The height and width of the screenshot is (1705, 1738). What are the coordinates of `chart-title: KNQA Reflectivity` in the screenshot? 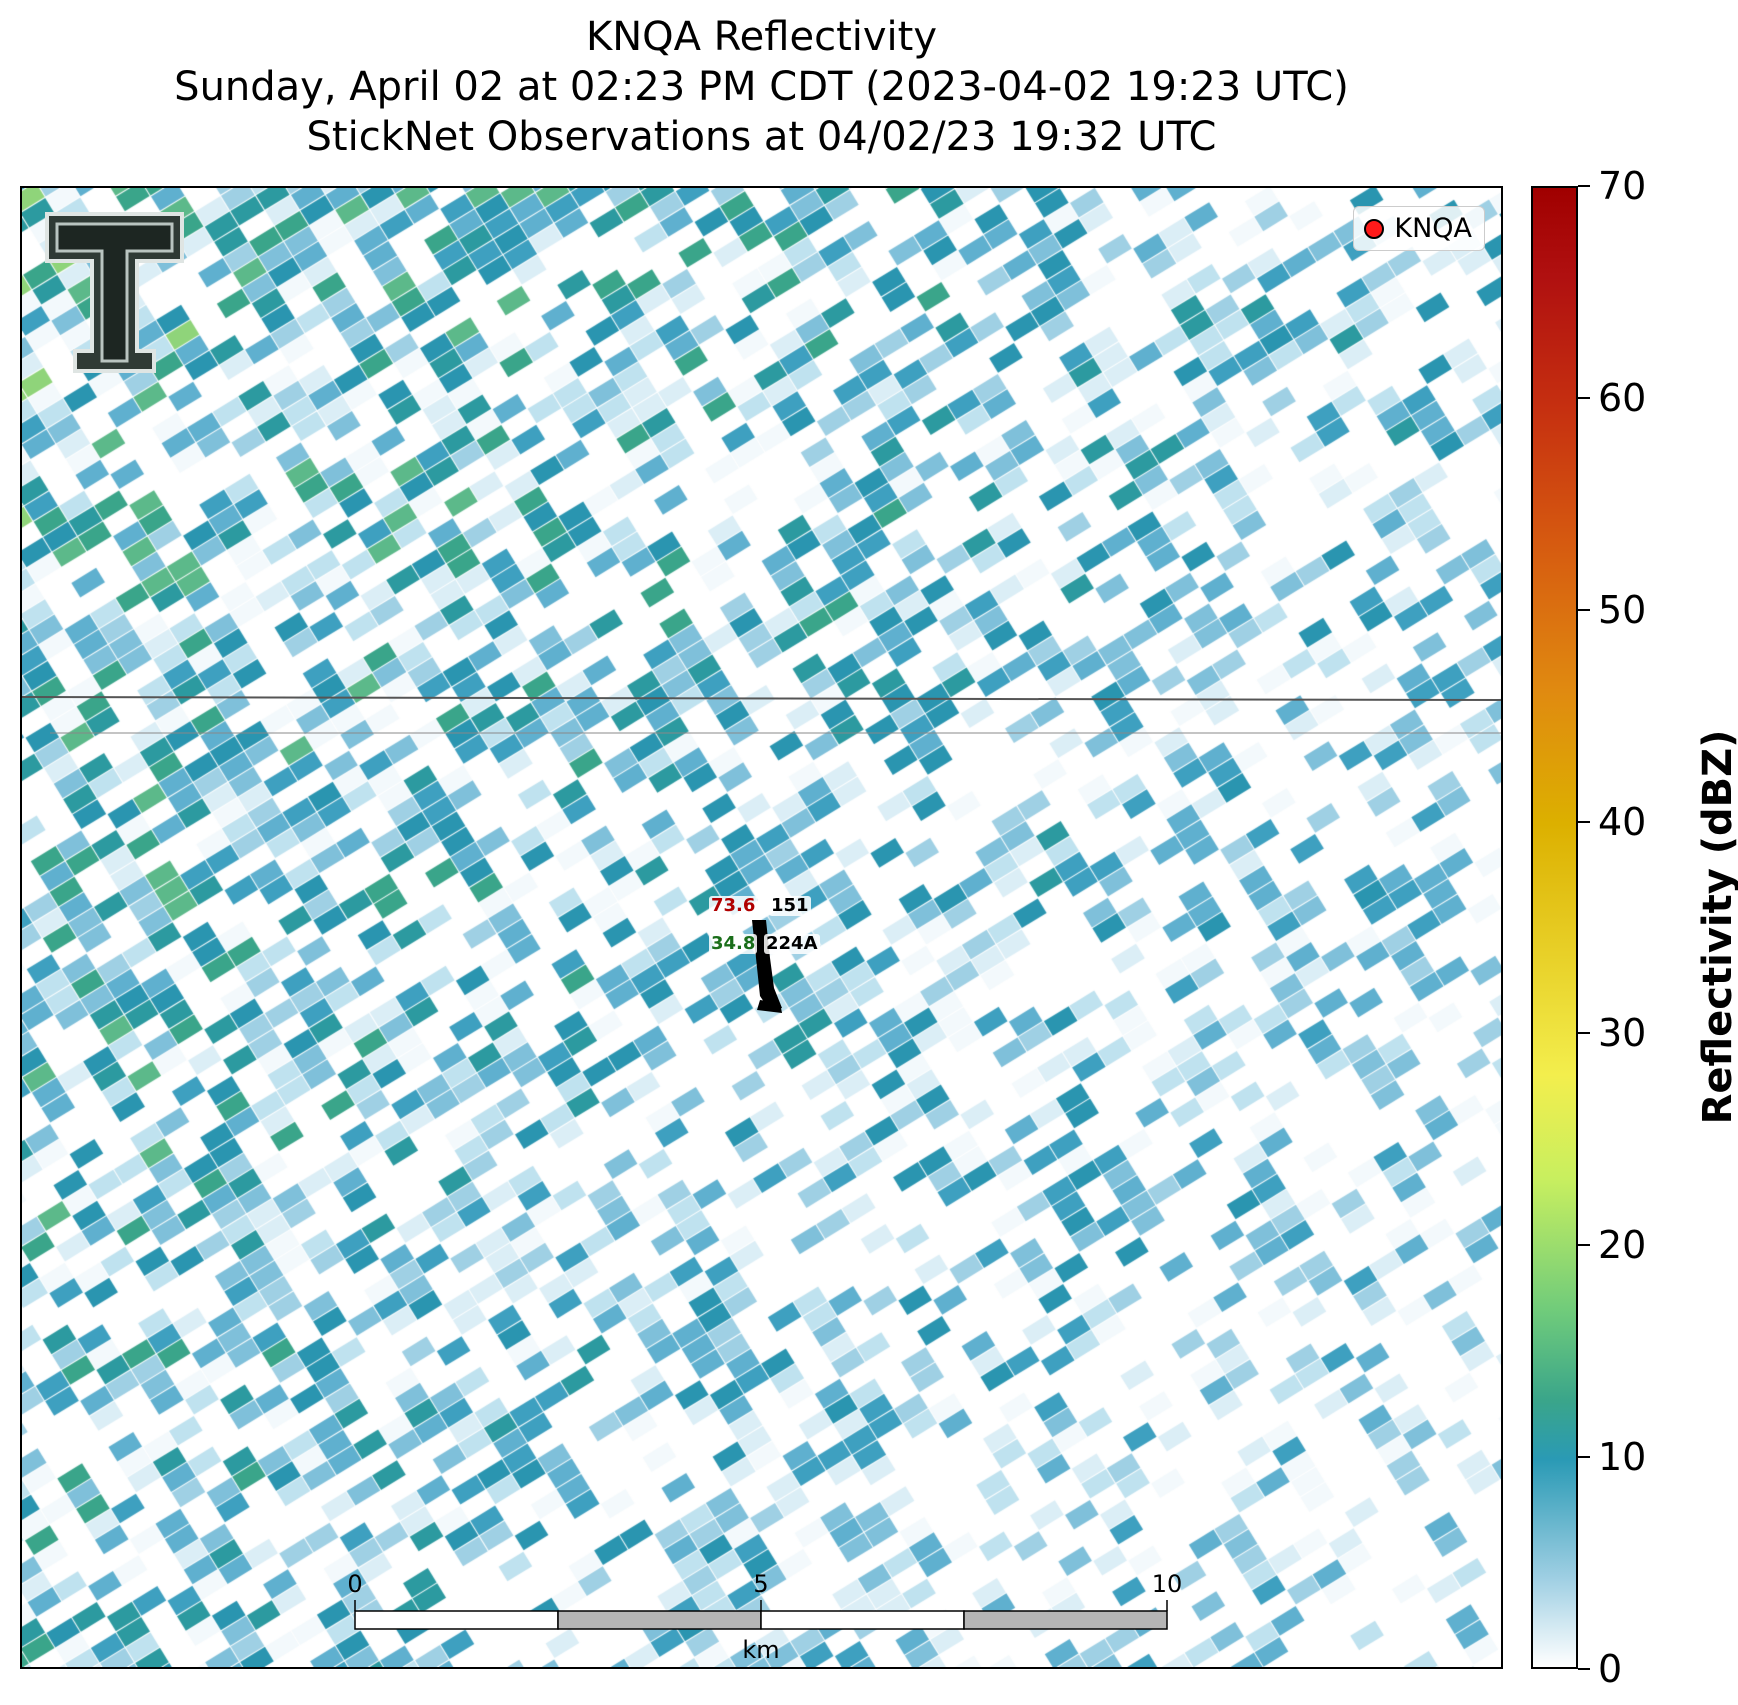 It's located at (761, 37).